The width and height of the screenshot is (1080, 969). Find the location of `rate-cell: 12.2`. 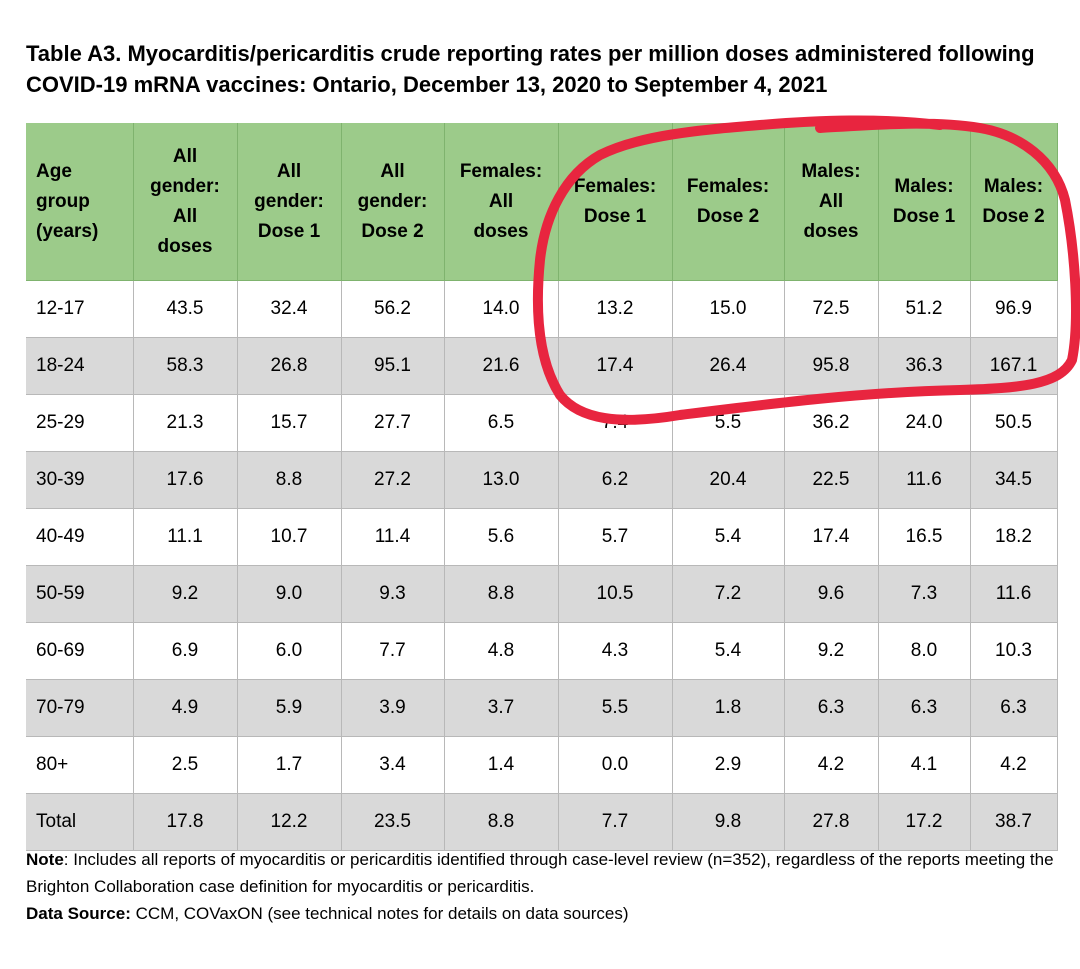

rate-cell: 12.2 is located at coordinates (289, 822).